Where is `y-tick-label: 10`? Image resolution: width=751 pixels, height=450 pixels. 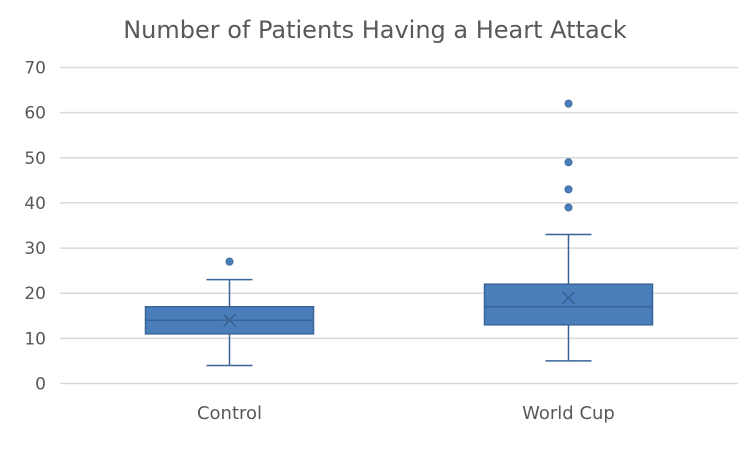 y-tick-label: 10 is located at coordinates (35, 339).